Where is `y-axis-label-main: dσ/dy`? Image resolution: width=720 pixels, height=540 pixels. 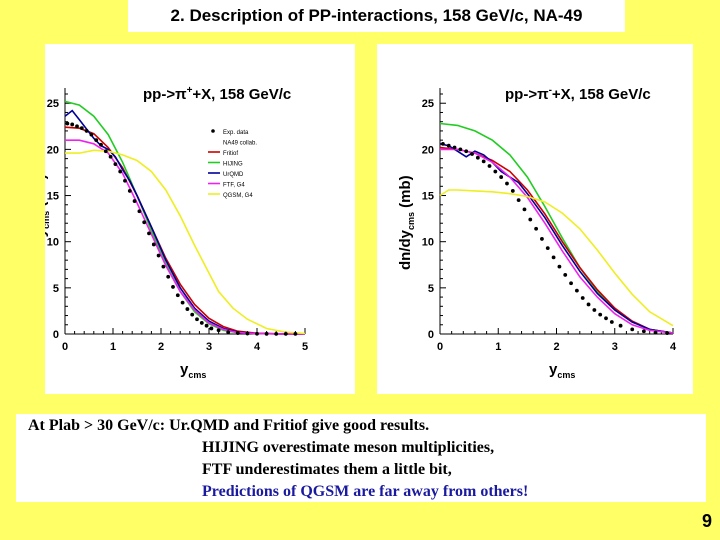 y-axis-label-main: dσ/dy is located at coordinates (47, 249).